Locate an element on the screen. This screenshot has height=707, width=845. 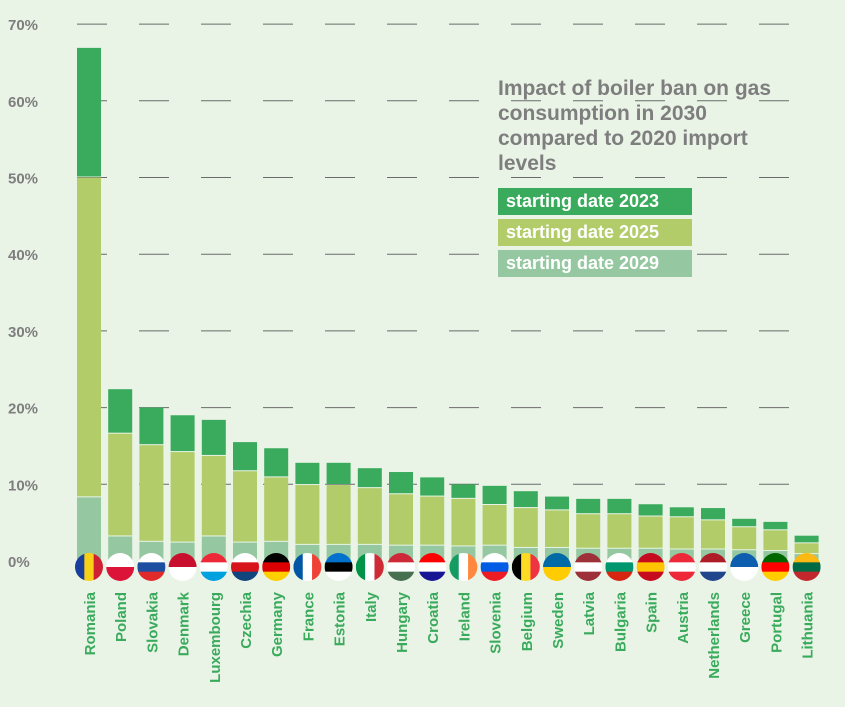
legend-item-2023: starting date 2023 is located at coordinates (595, 201).